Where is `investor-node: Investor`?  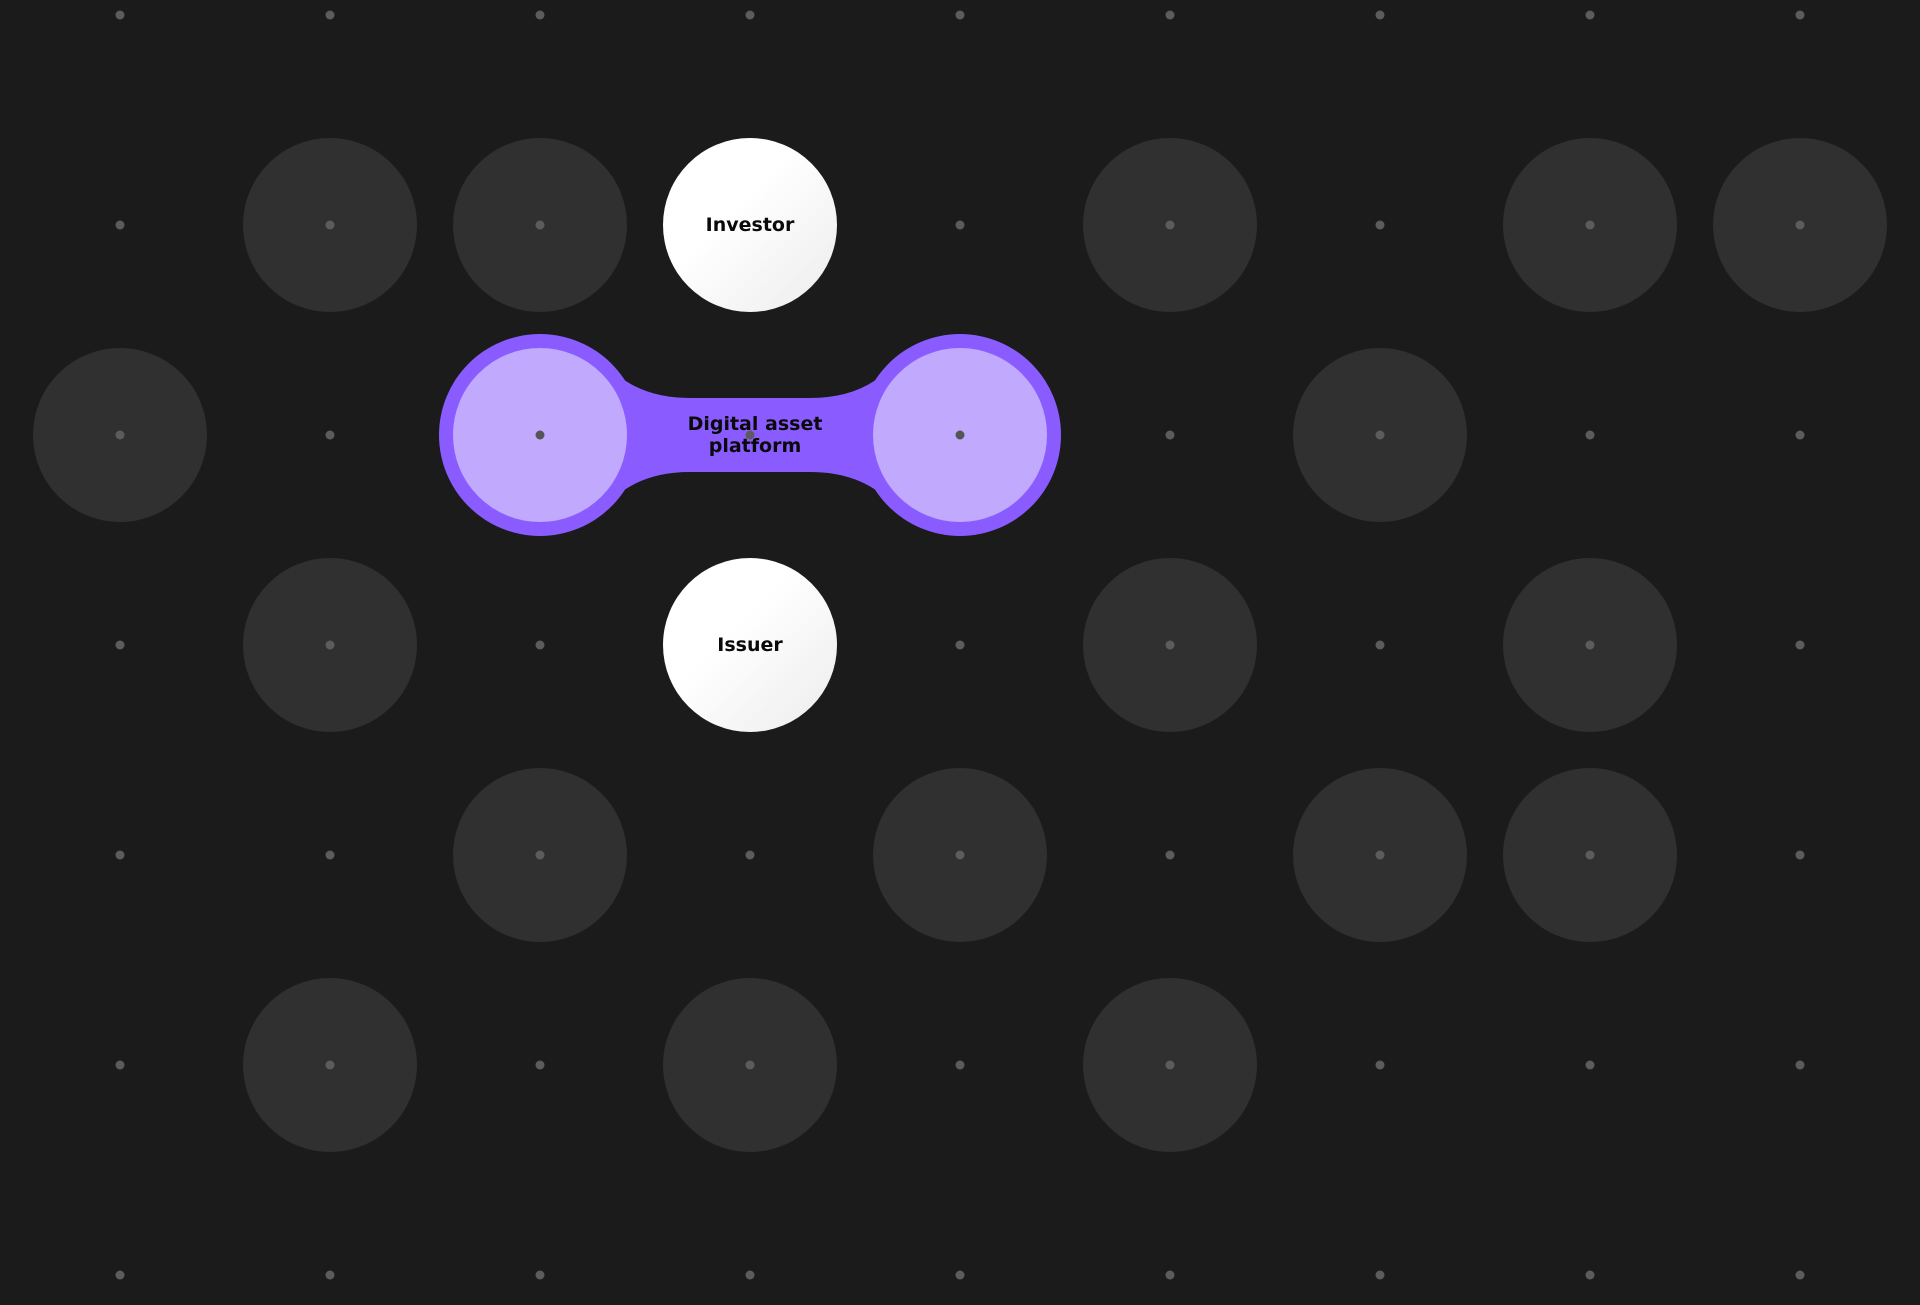
investor-node: Investor is located at coordinates (750, 225).